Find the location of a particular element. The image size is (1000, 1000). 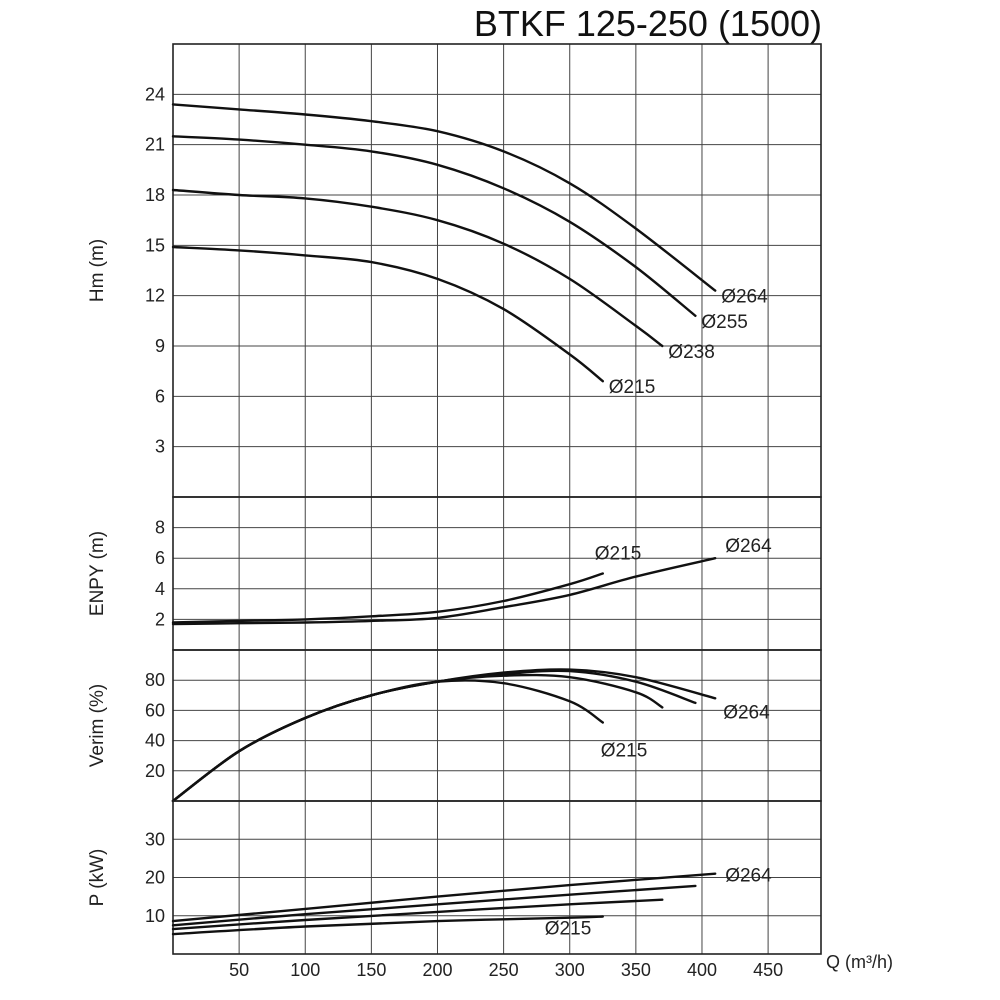

y-tick-label: 2 is located at coordinates (160, 619).